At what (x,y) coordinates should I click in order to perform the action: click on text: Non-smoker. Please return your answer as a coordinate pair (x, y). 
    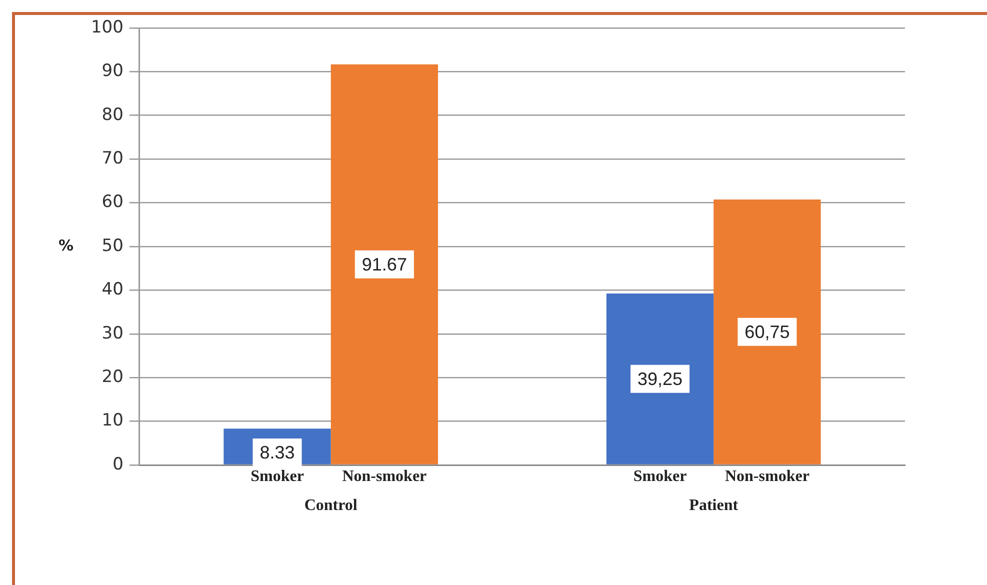
    Looking at the image, I should click on (767, 477).